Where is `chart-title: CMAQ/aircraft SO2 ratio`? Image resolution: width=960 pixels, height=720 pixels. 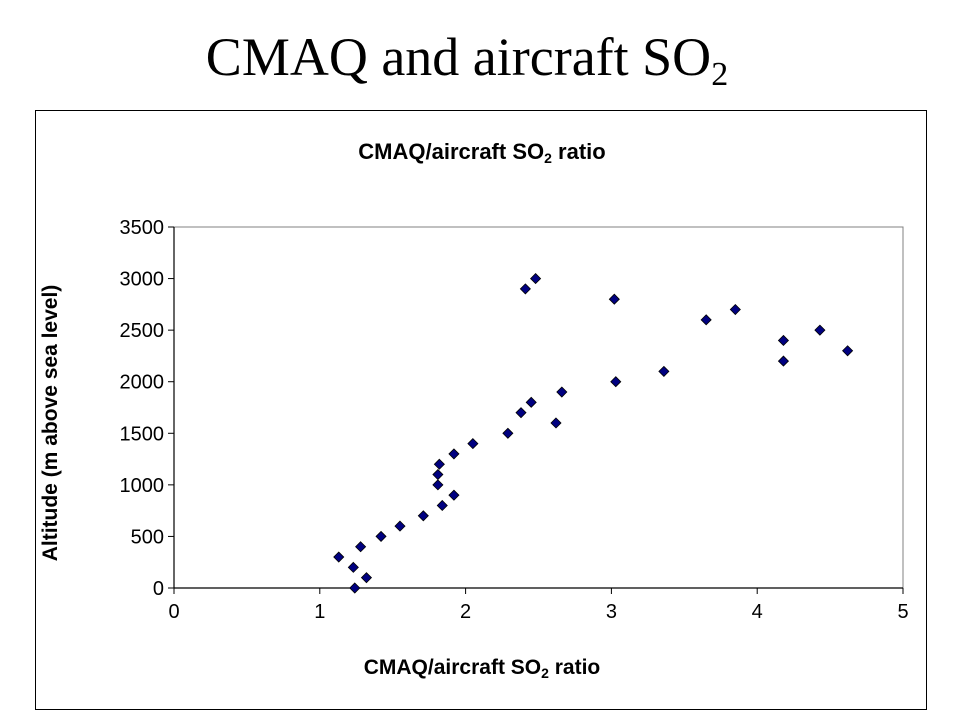 chart-title: CMAQ/aircraft SO2 ratio is located at coordinates (482, 152).